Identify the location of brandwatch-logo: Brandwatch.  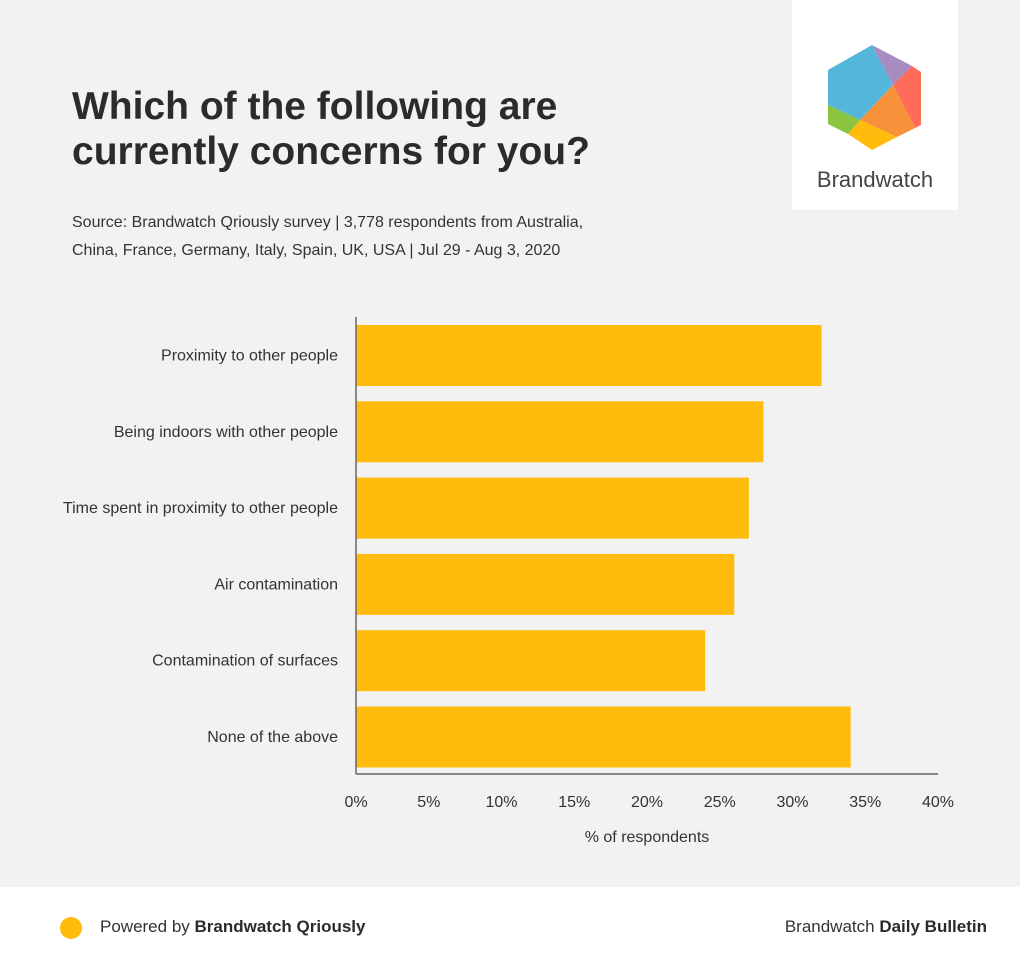
(875, 105).